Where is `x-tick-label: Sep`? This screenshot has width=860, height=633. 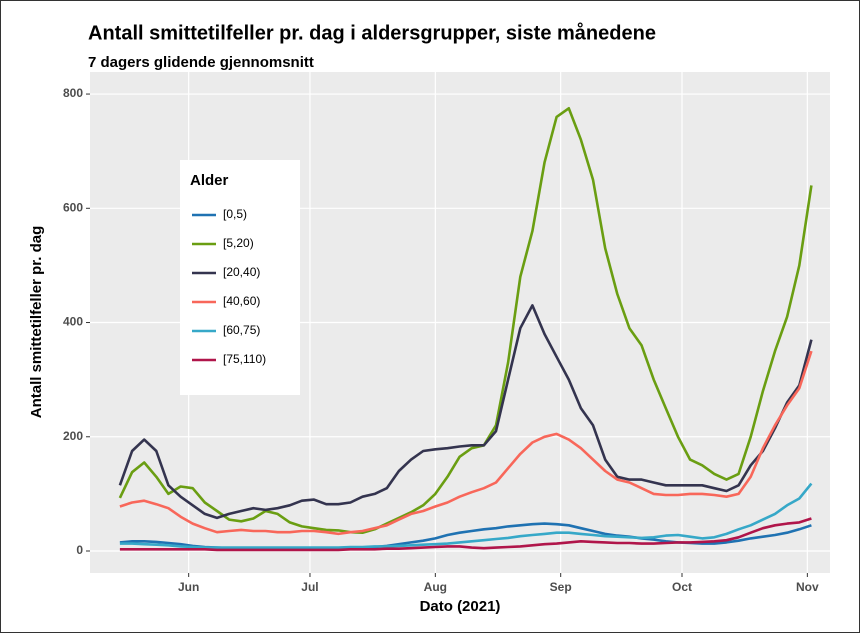 x-tick-label: Sep is located at coordinates (561, 587).